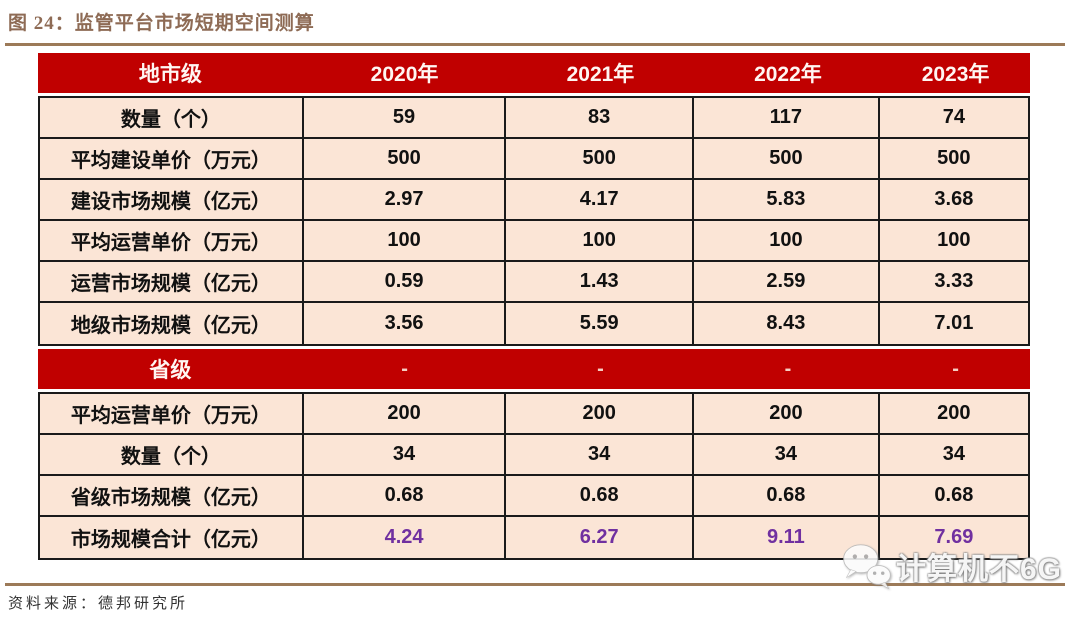 Image resolution: width=1080 pixels, height=619 pixels. Describe the element at coordinates (953, 281) in the screenshot. I see `cell-value: 3.33` at that location.